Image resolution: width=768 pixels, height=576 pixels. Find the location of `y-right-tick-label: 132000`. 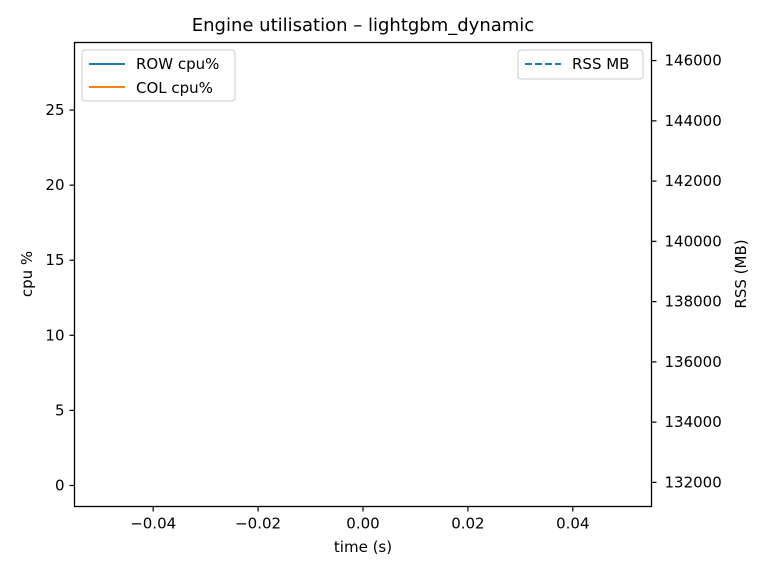

y-right-tick-label: 132000 is located at coordinates (693, 482).